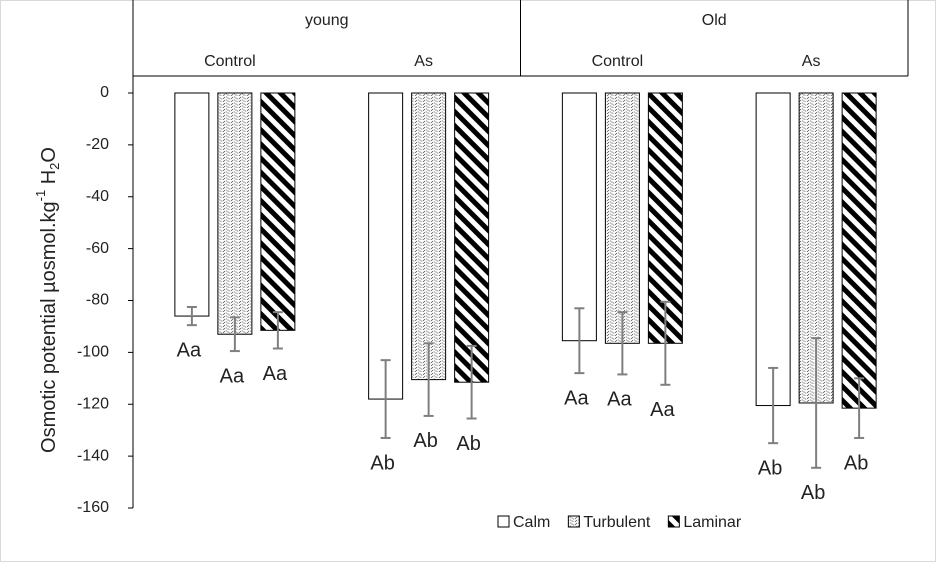  Describe the element at coordinates (712, 522) in the screenshot. I see `legend-label: Laminar` at that location.